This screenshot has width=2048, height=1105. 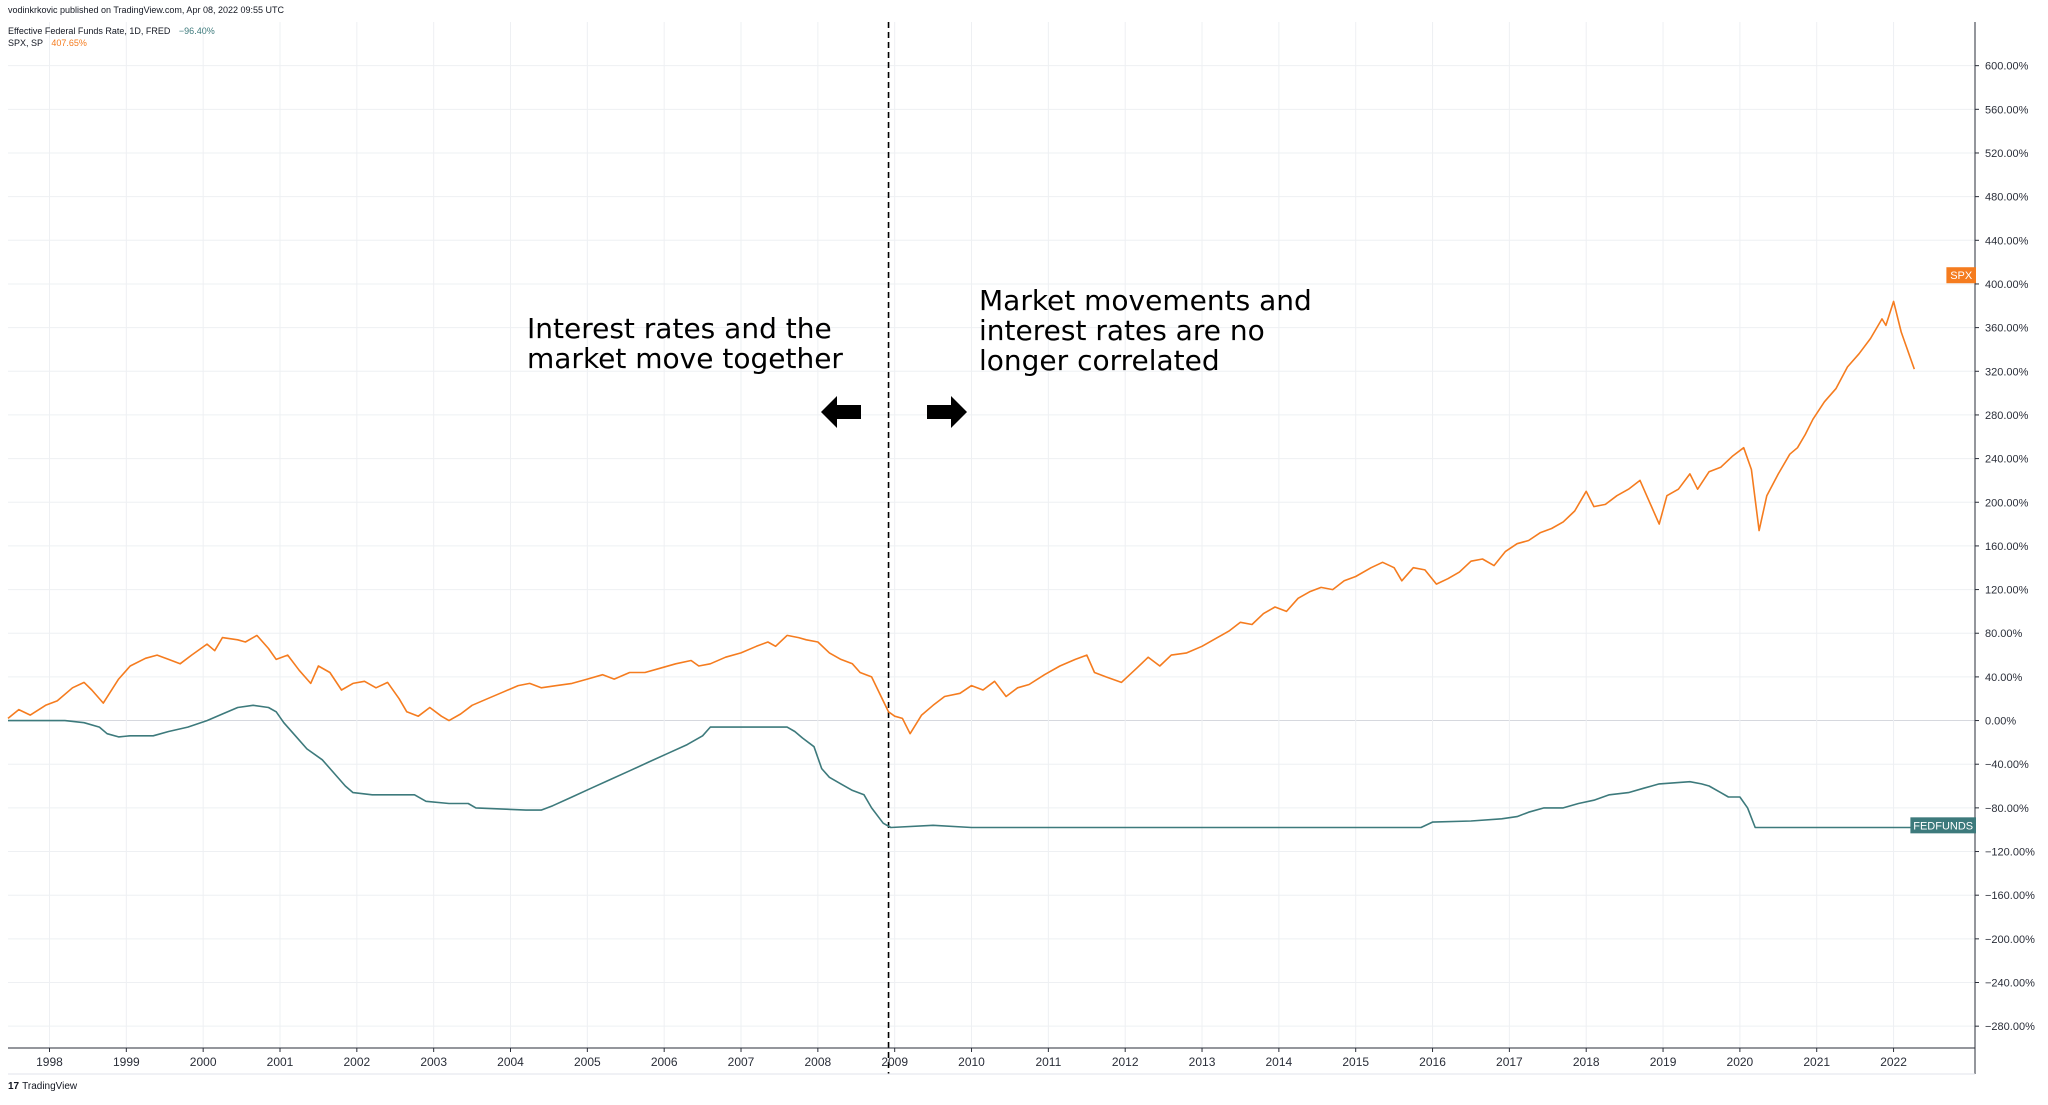 What do you see at coordinates (2010, 940) in the screenshot?
I see `y-tick-label: −200.00%` at bounding box center [2010, 940].